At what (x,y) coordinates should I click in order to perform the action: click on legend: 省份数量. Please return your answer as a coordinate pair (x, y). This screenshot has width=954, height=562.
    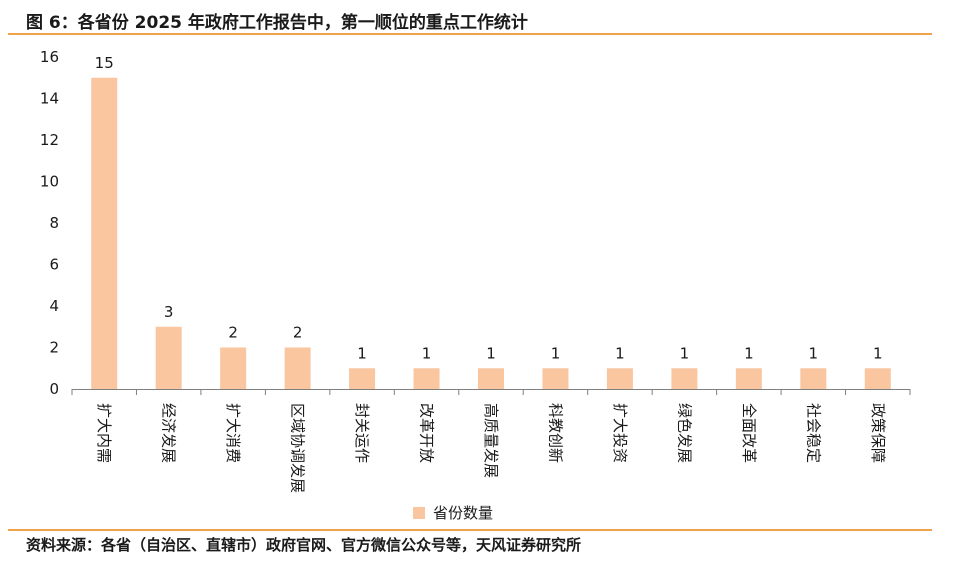
    Looking at the image, I should click on (453, 512).